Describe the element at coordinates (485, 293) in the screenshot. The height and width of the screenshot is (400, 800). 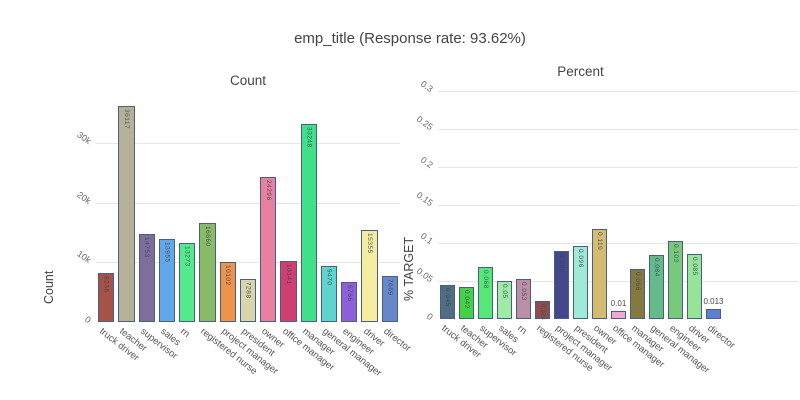
I see `bar-supervisor: 0.068` at that location.